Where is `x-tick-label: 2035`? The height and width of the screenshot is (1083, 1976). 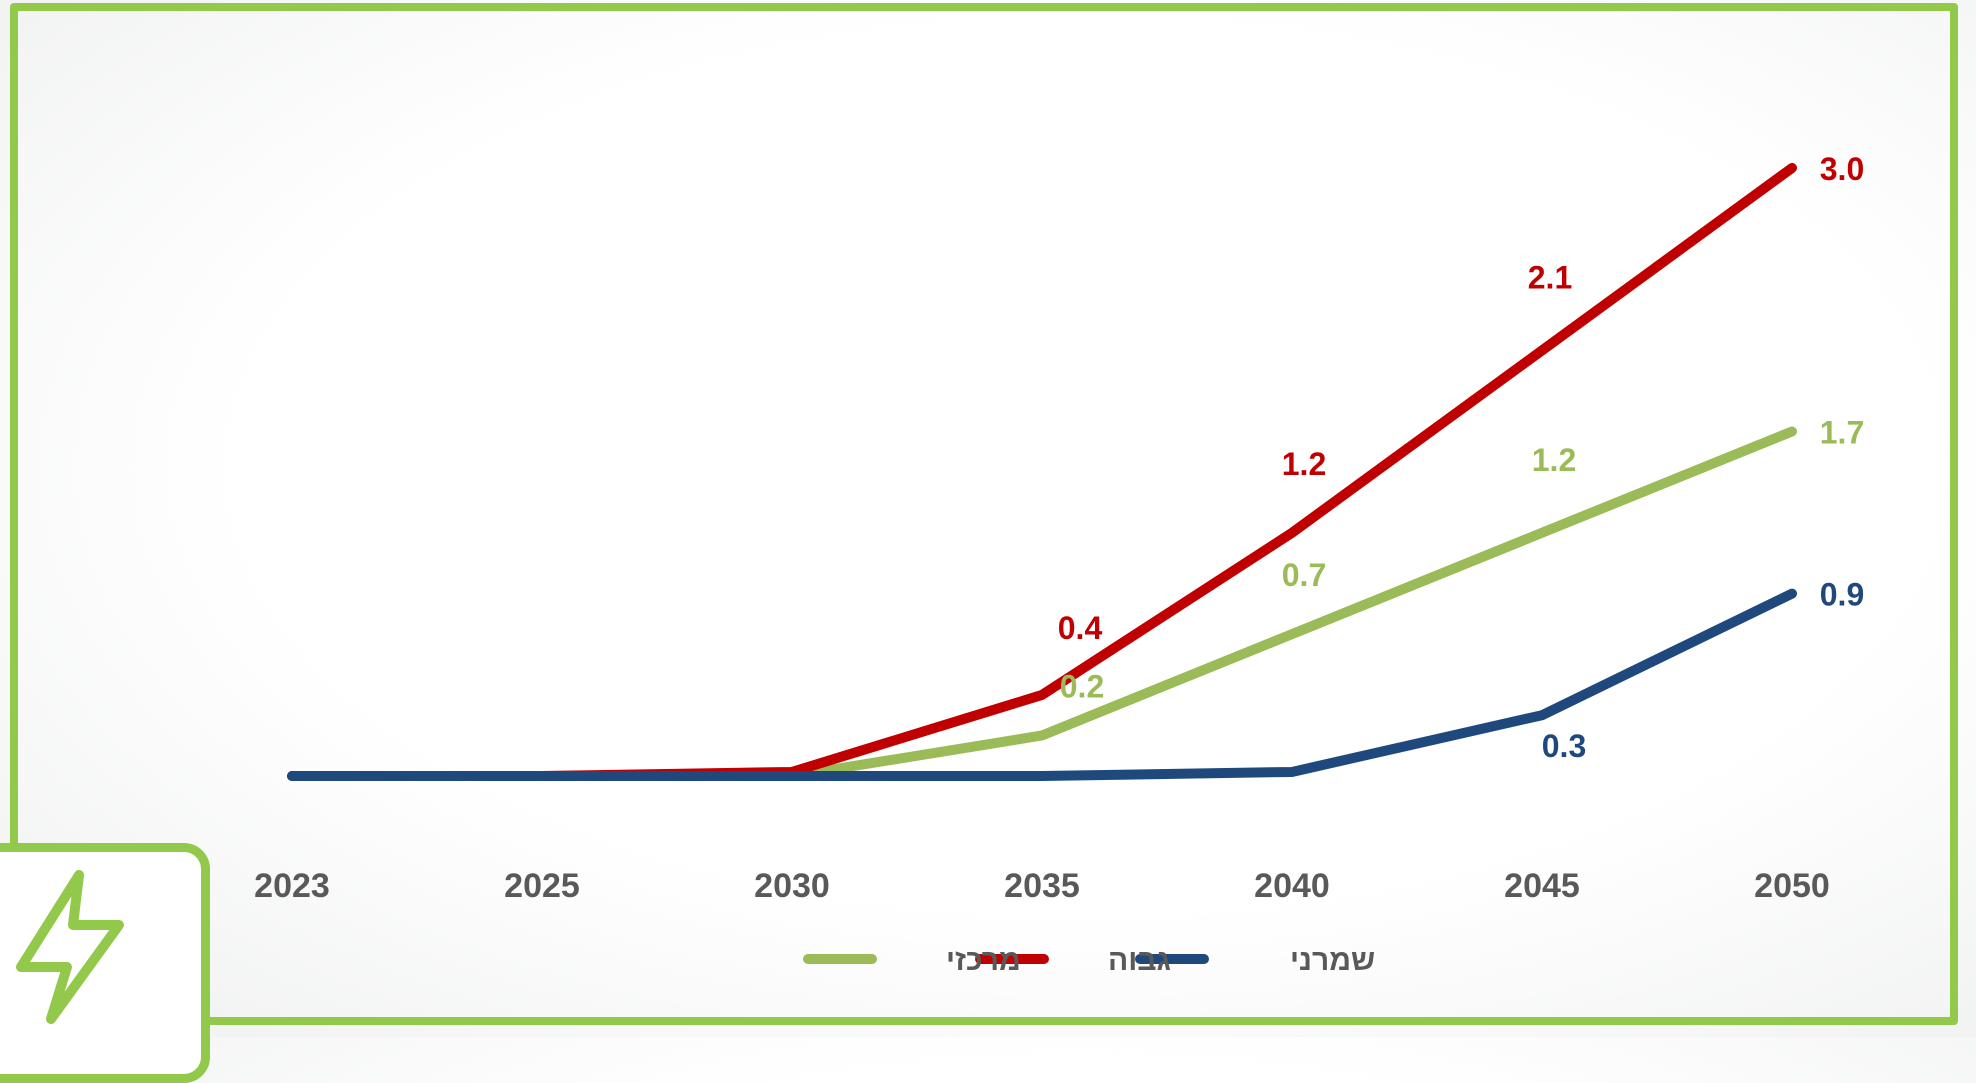 x-tick-label: 2035 is located at coordinates (1042, 886).